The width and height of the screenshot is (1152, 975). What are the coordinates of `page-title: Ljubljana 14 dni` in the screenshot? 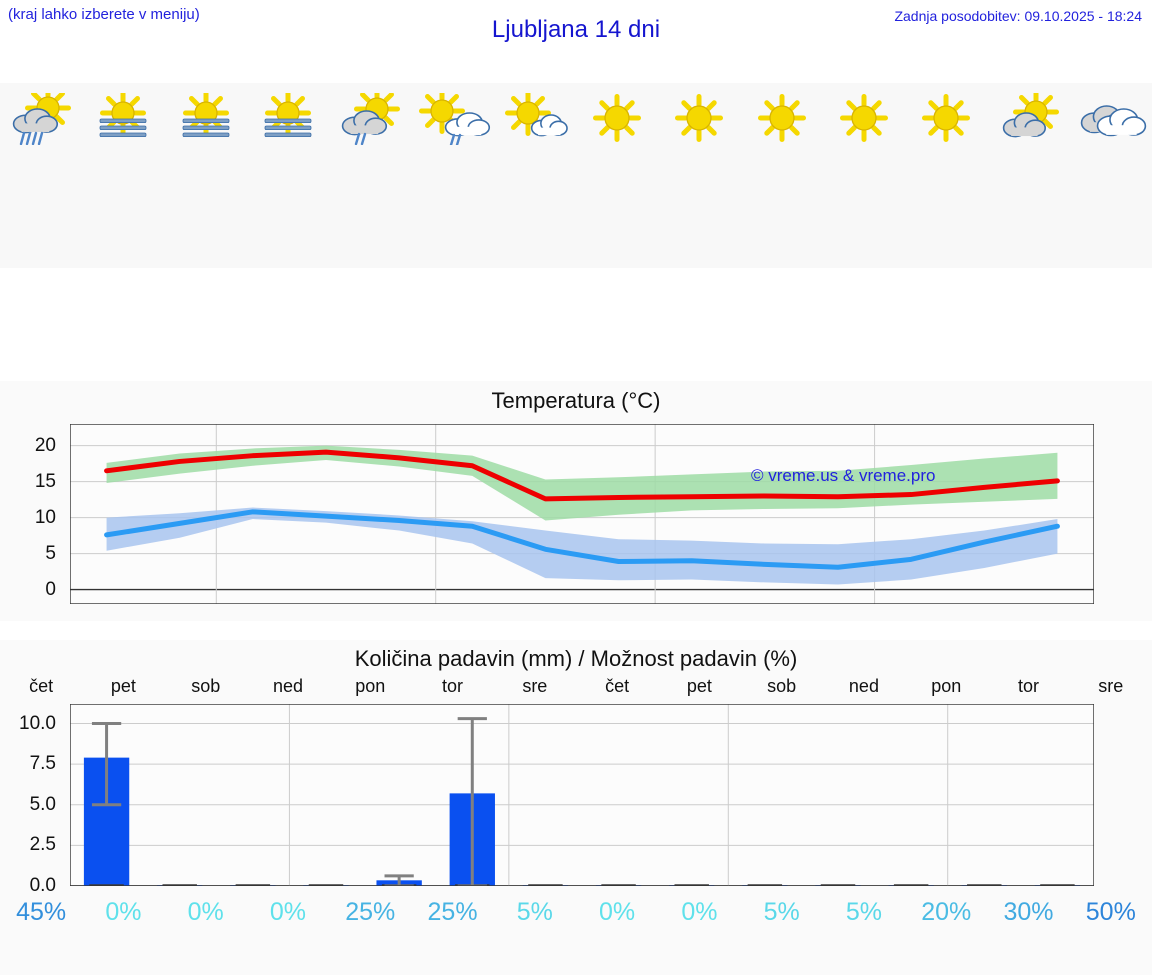 It's located at (576, 29).